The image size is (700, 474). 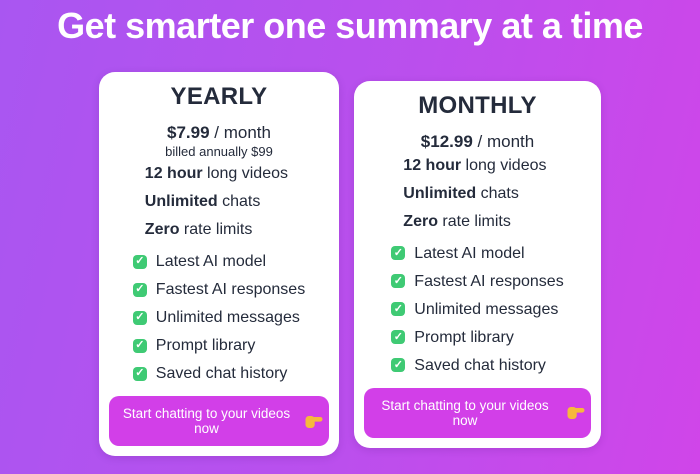 I want to click on price-line: $7.99 / month, so click(x=219, y=133).